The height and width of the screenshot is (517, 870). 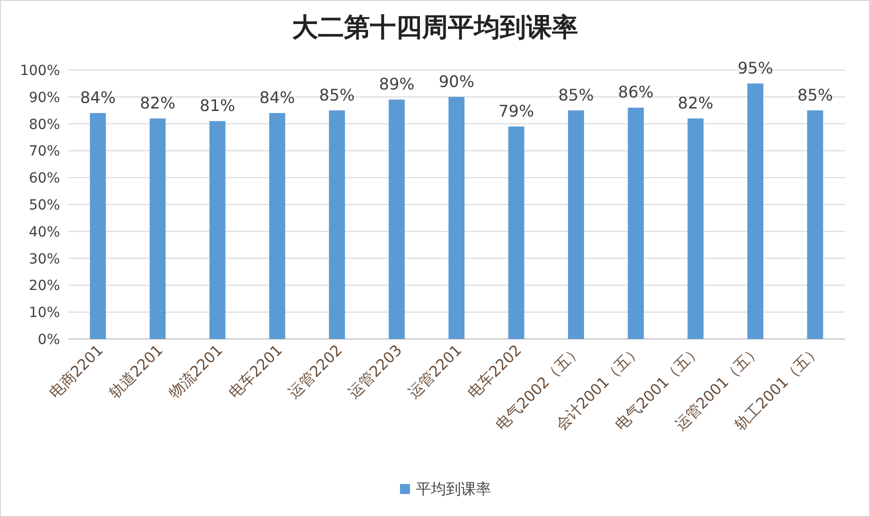 What do you see at coordinates (44, 232) in the screenshot?
I see `y-tick-label: 40%` at bounding box center [44, 232].